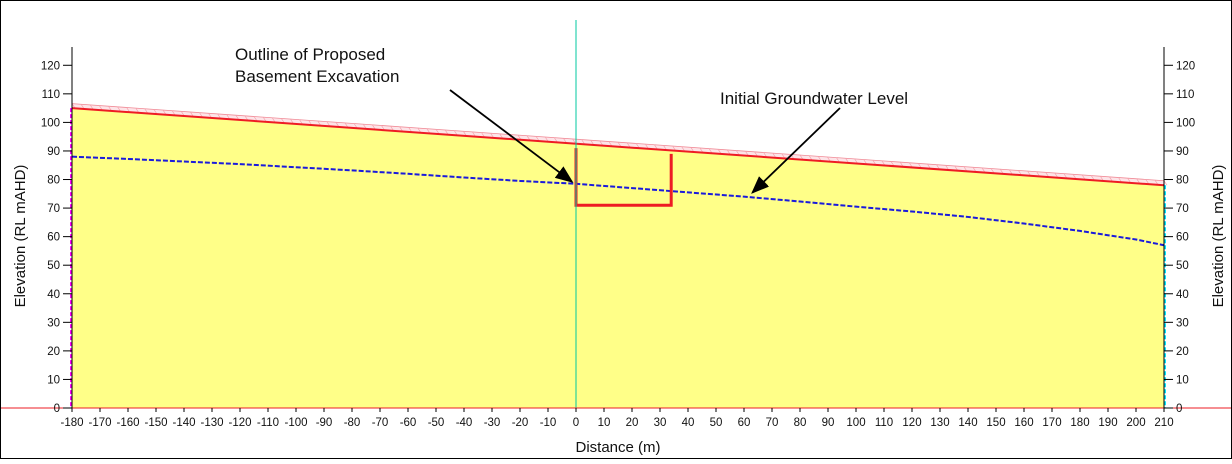  What do you see at coordinates (380, 423) in the screenshot?
I see `x-tick-label: -70` at bounding box center [380, 423].